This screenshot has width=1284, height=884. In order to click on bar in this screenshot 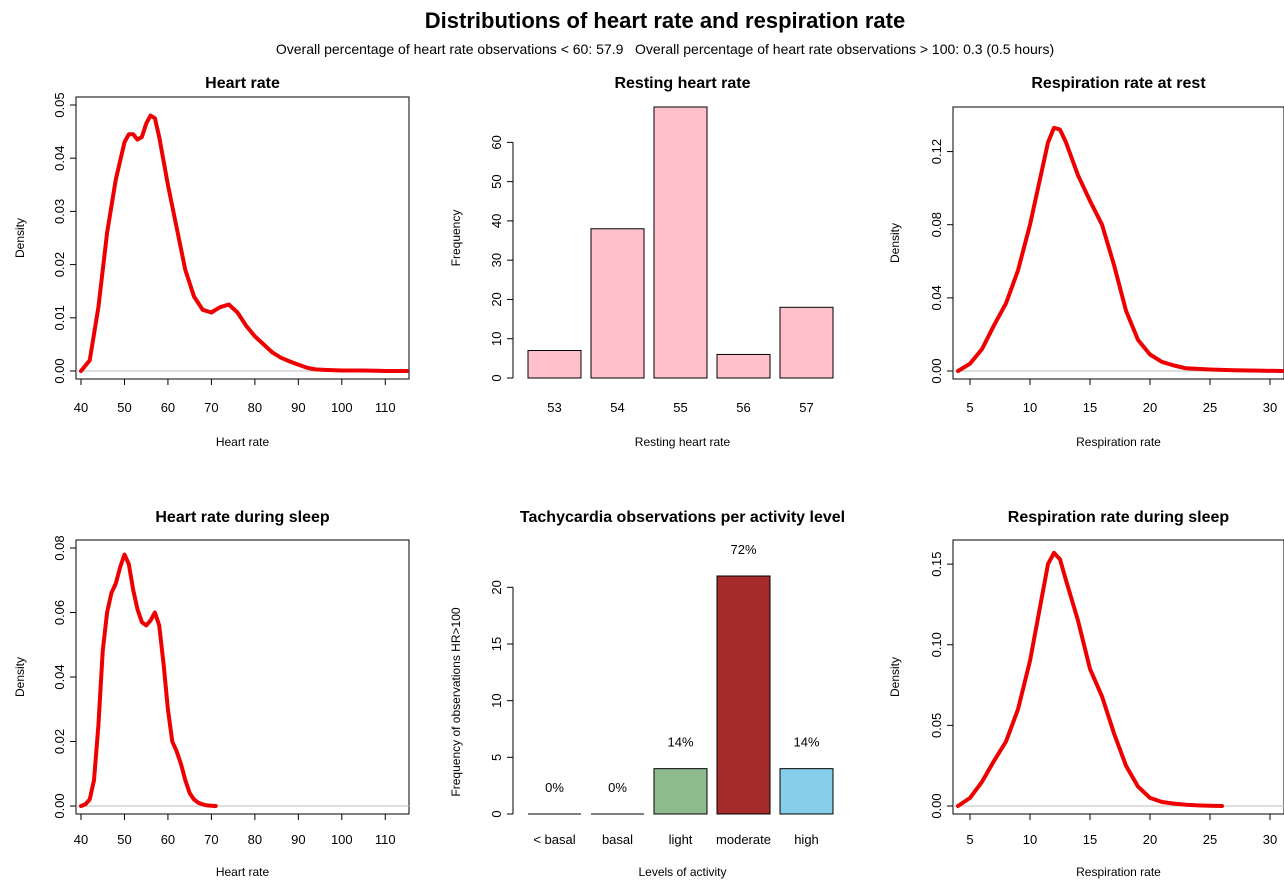, I will do `click(617, 303)`.